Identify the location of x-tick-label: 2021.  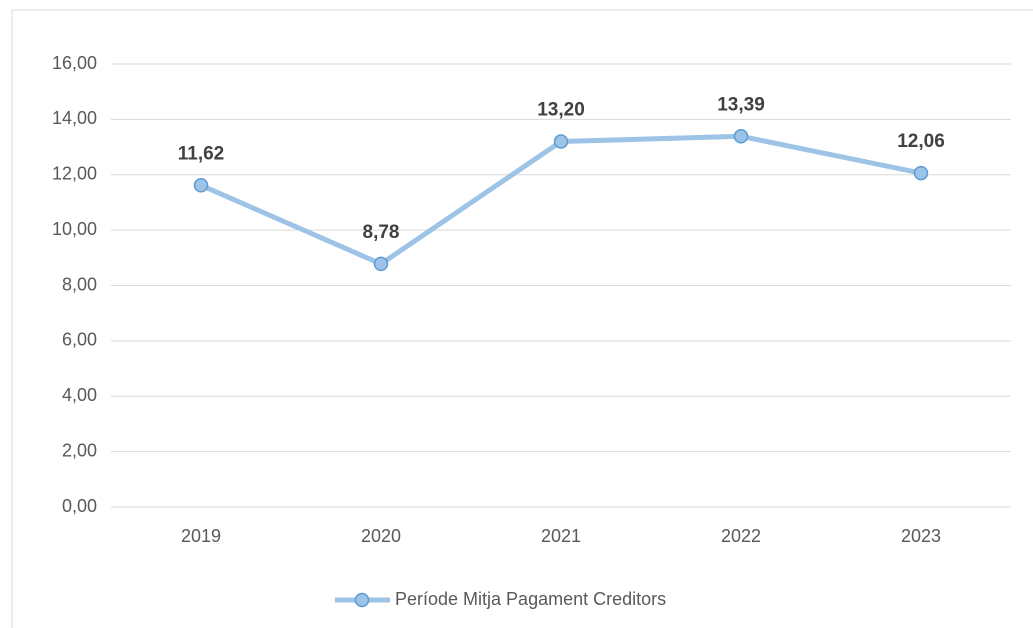
(561, 536).